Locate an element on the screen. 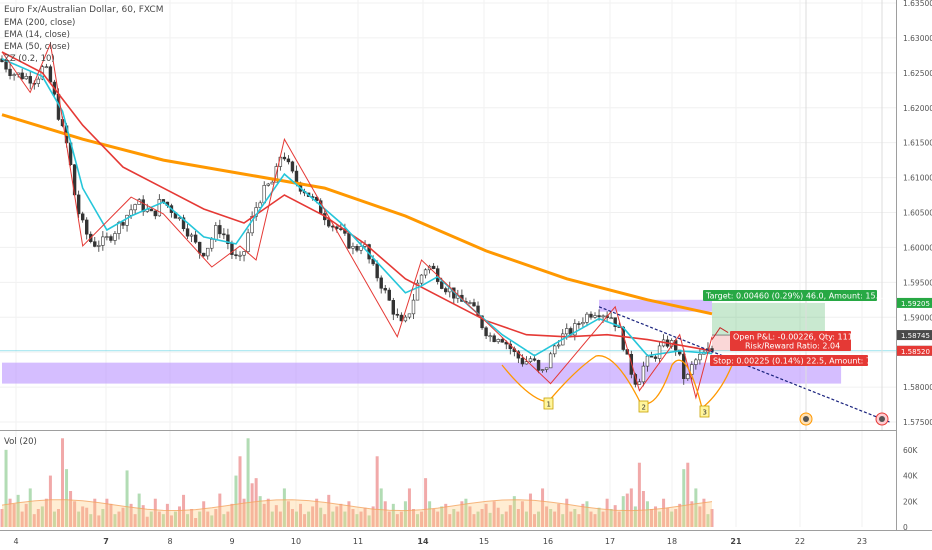 The image size is (932, 550). stop-label: Stop: 0.00225 (0.14%) 22.5, Amount: 7.5 is located at coordinates (796, 361).